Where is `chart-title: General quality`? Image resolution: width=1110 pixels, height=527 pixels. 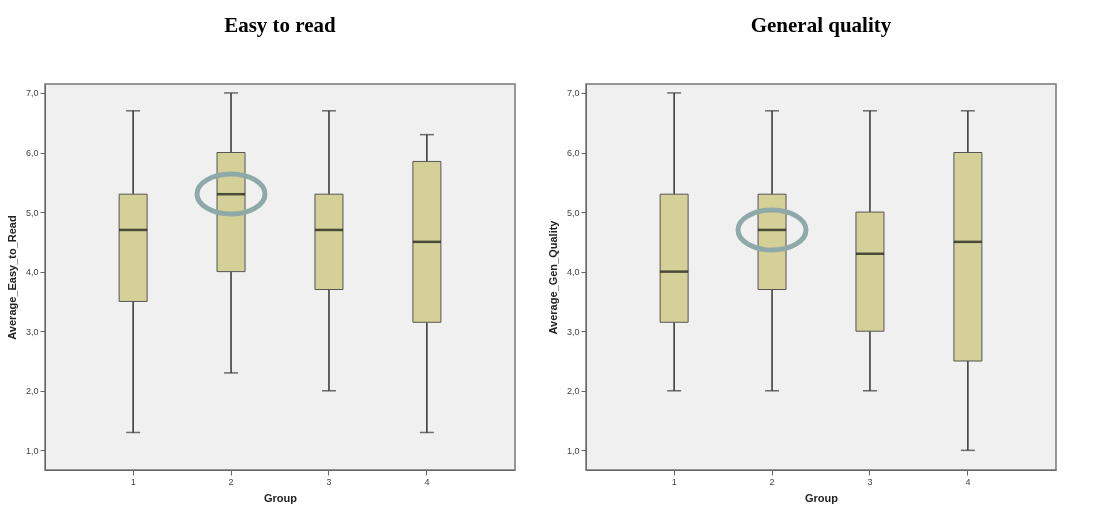 chart-title: General quality is located at coordinates (821, 25).